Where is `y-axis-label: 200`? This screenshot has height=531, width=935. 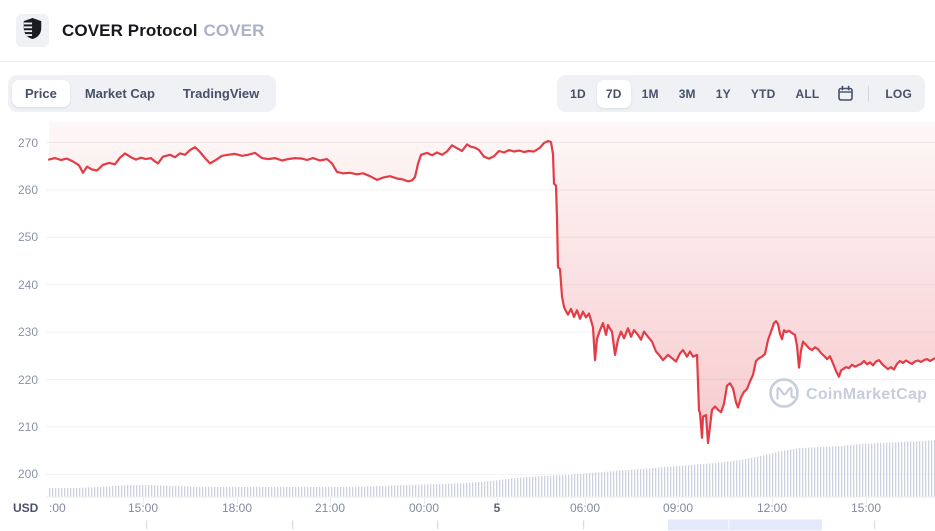
y-axis-label: 200 is located at coordinates (27, 474).